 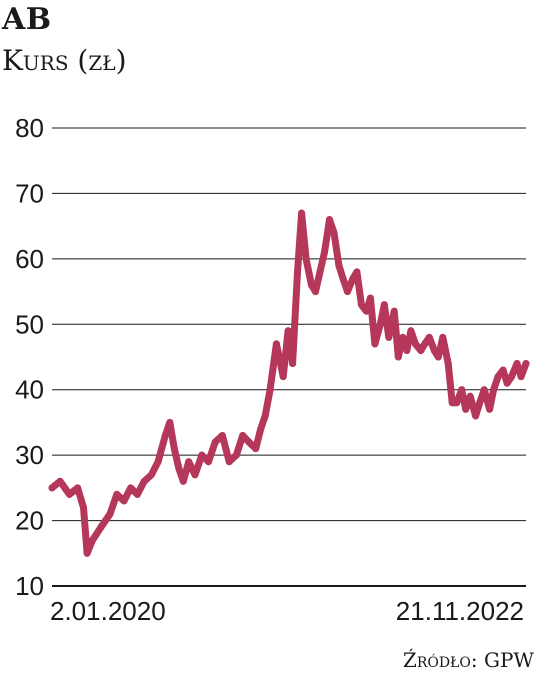 I want to click on y-tick-label: 30, so click(x=29, y=455).